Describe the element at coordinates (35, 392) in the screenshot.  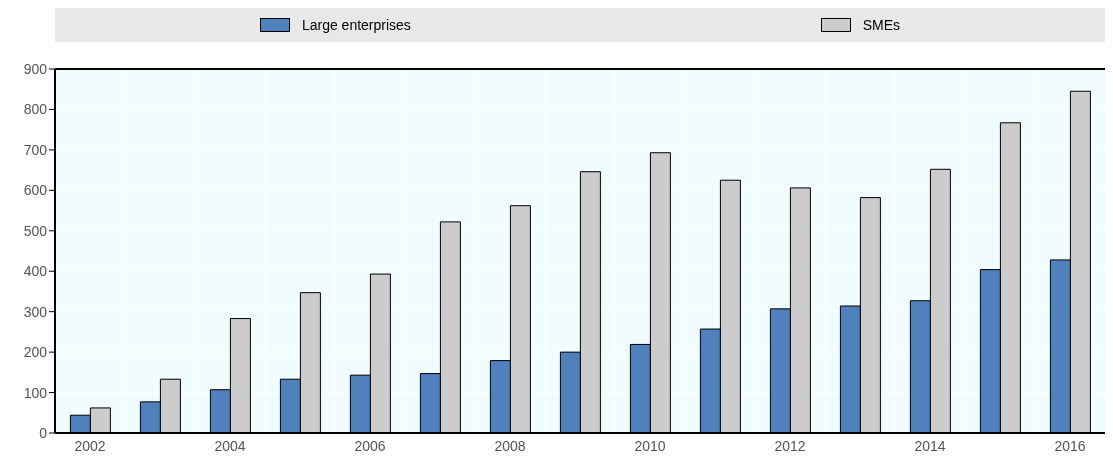
I see `y-tick-label: 100` at that location.